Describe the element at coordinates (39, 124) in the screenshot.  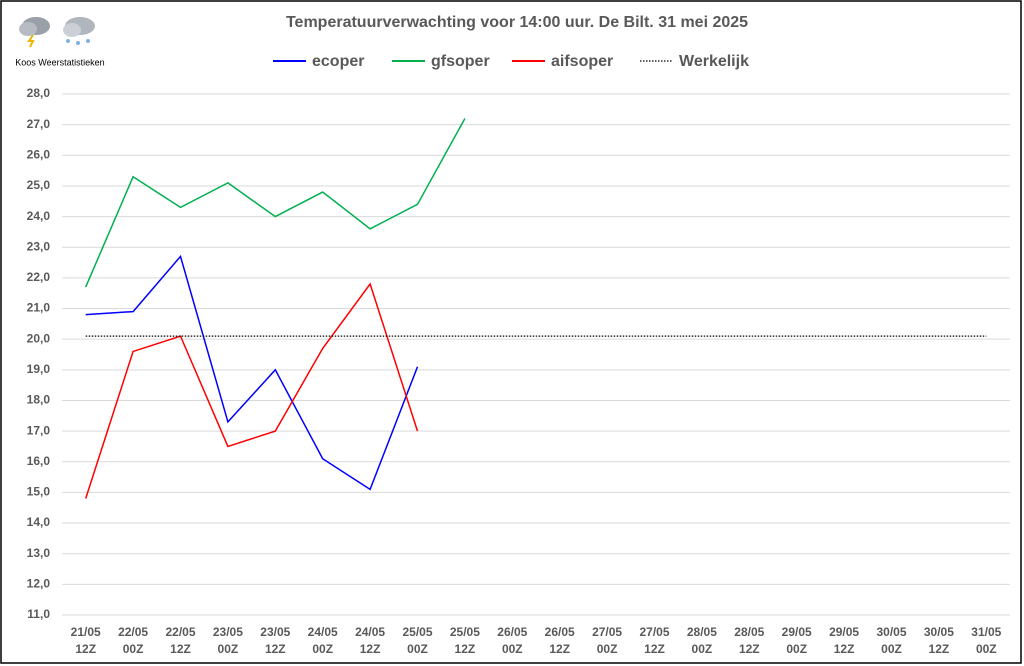
I see `y-tick-label: 27,0` at that location.